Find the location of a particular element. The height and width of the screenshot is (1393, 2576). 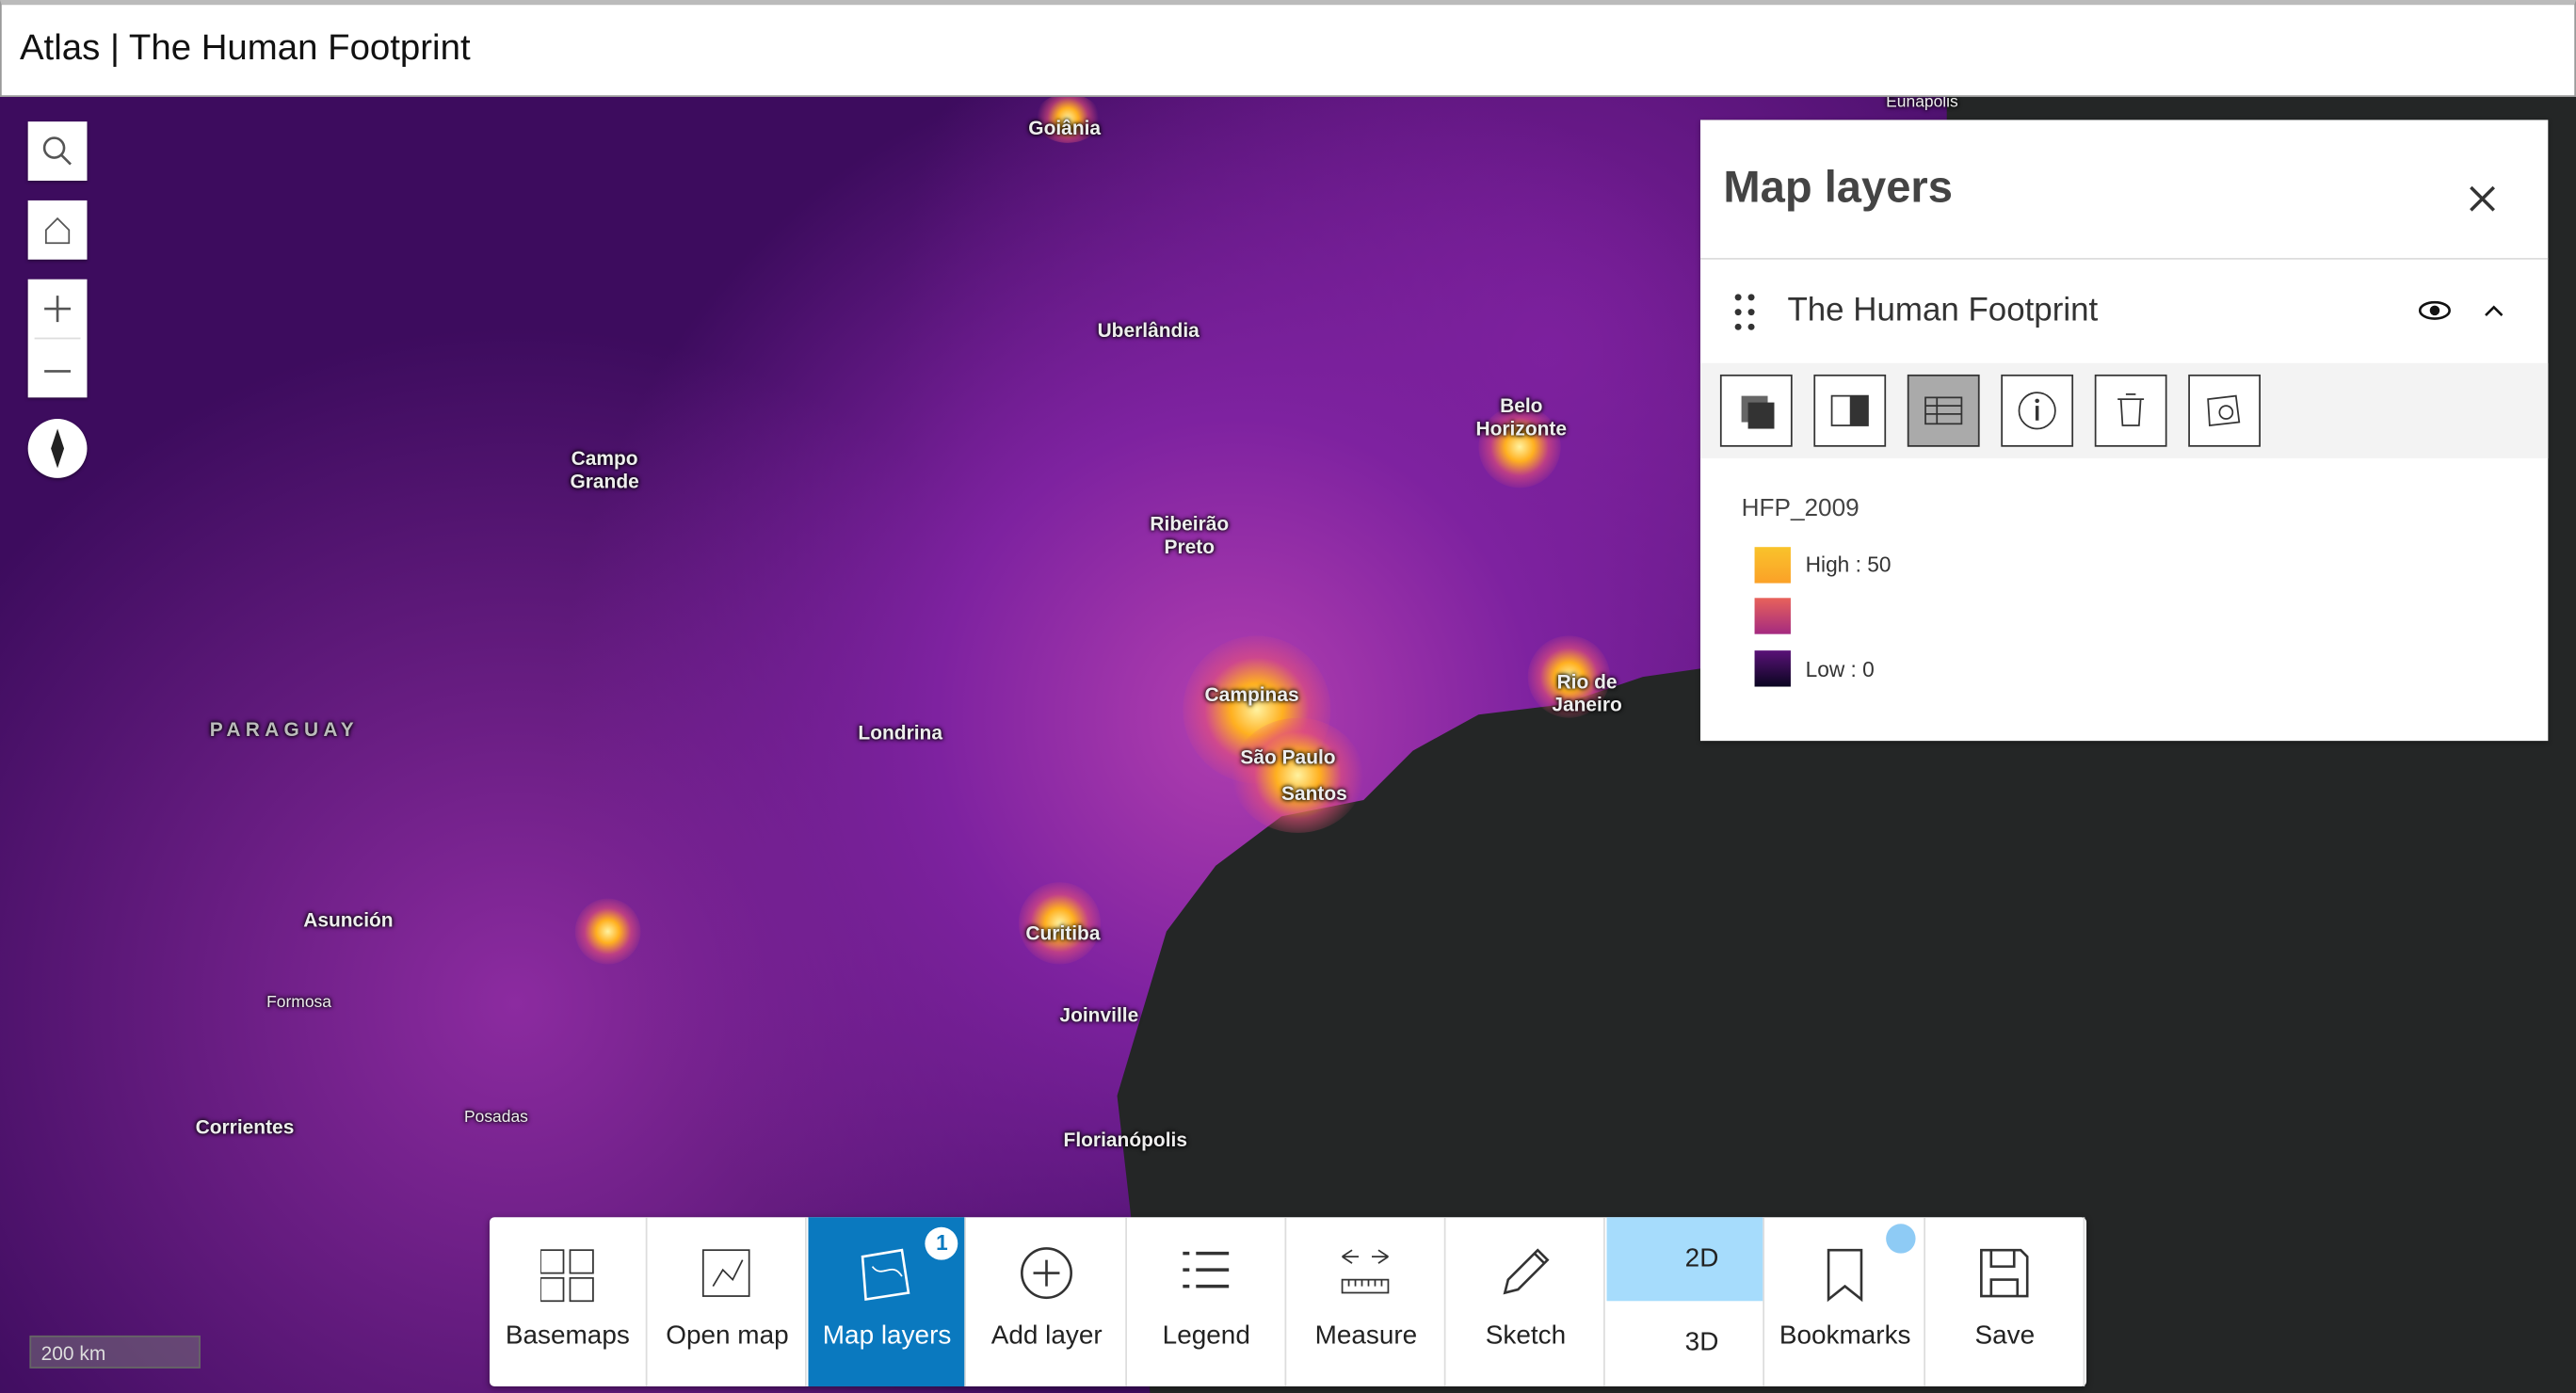

legend-field: HFP_2009 is located at coordinates (1800, 509).